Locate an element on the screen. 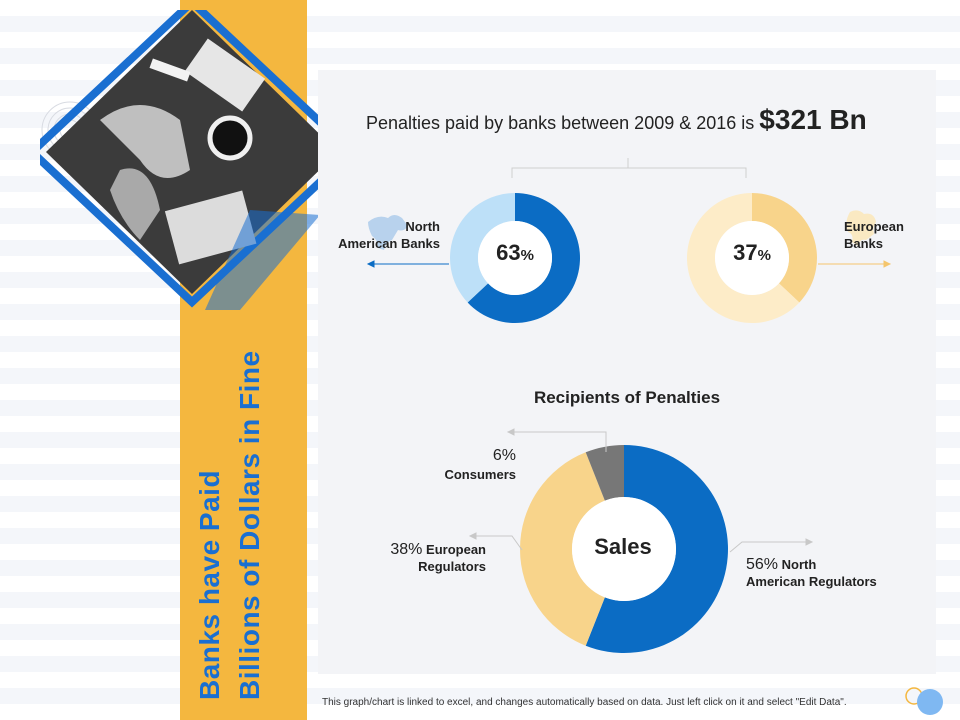 The height and width of the screenshot is (720, 960). north-american-banks-label: North American Banks is located at coordinates (385, 235).